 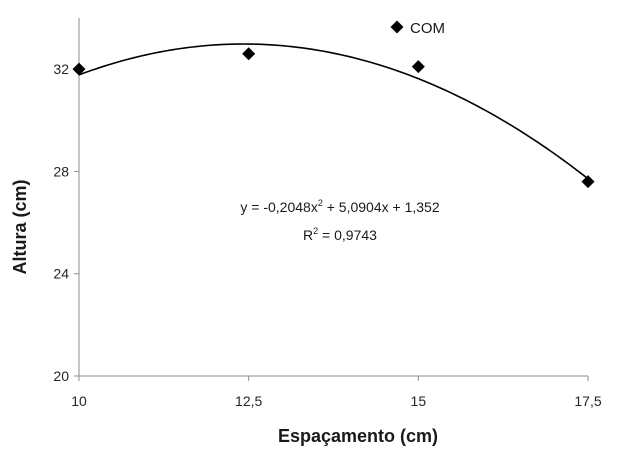 I want to click on x-tick-label: 12,5, so click(x=248, y=401).